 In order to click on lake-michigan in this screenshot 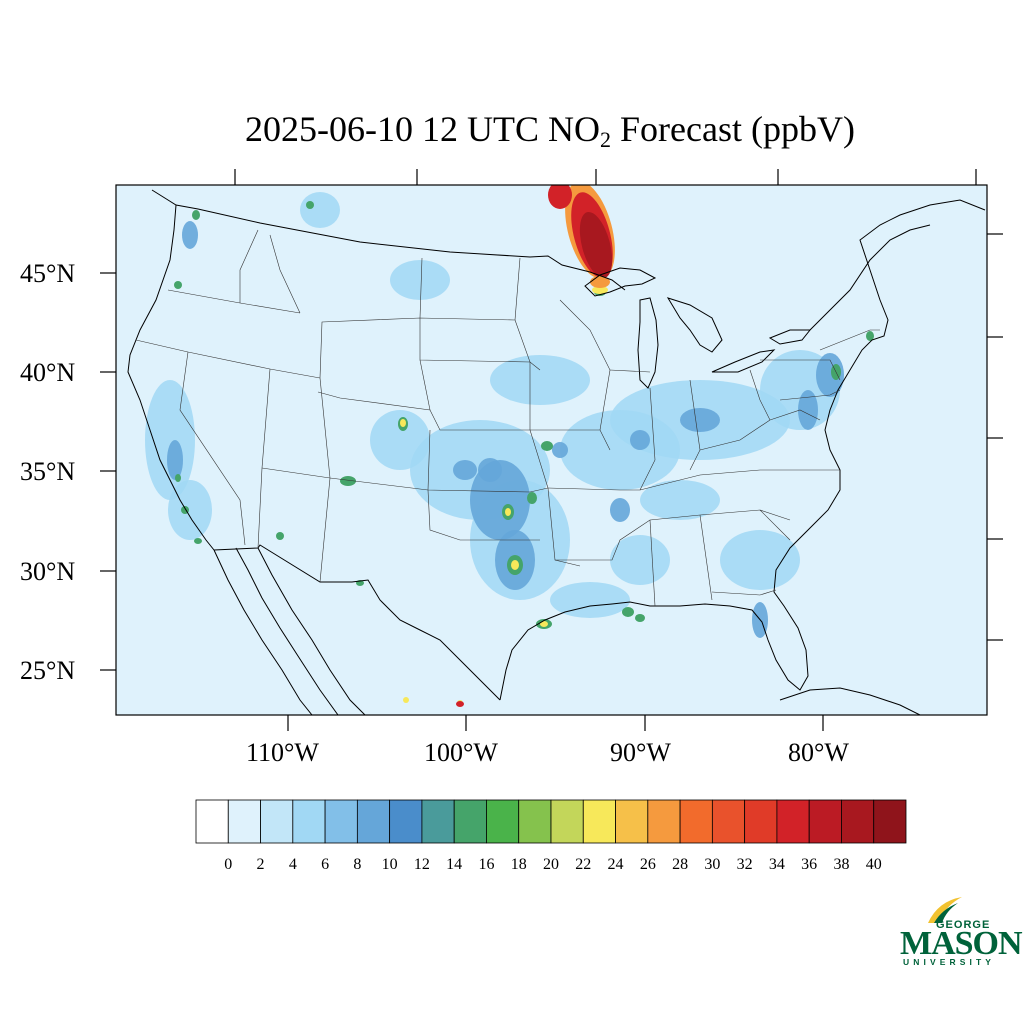, I will do `click(648, 343)`.